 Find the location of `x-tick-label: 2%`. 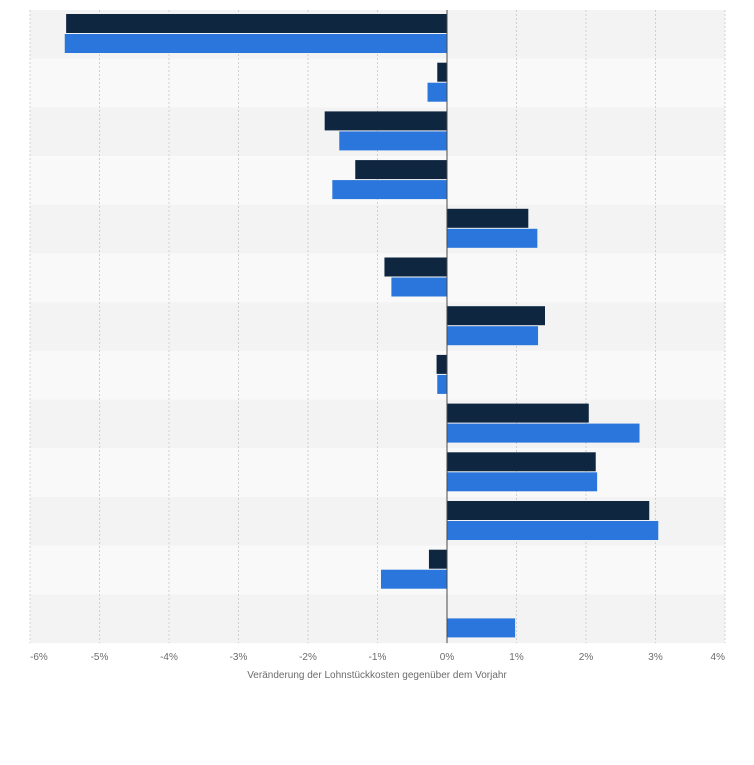

x-tick-label: 2% is located at coordinates (586, 657).